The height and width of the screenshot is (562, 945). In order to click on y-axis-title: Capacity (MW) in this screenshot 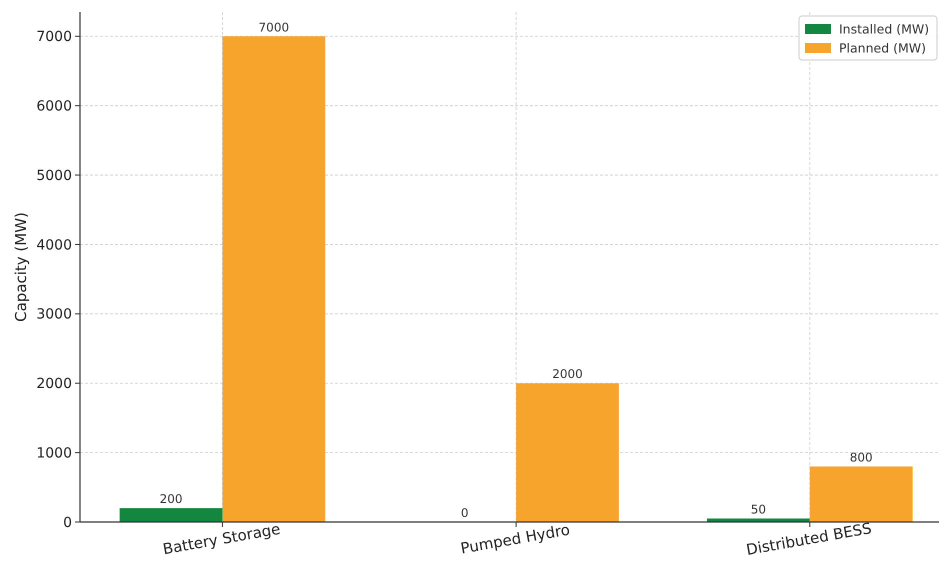, I will do `click(21, 267)`.